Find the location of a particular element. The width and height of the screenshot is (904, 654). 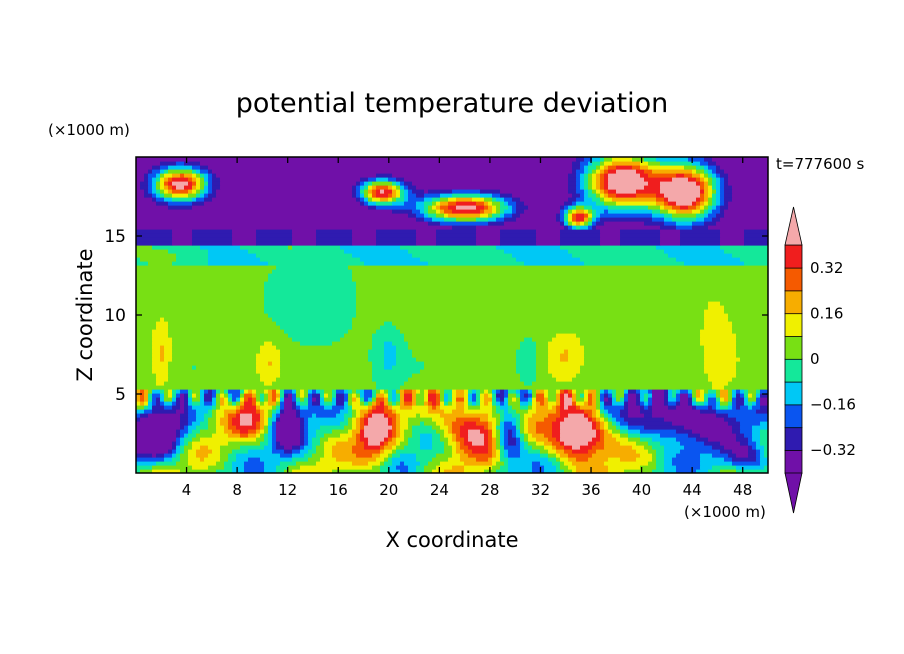

chart-title: potential temperature deviation is located at coordinates (452, 103).